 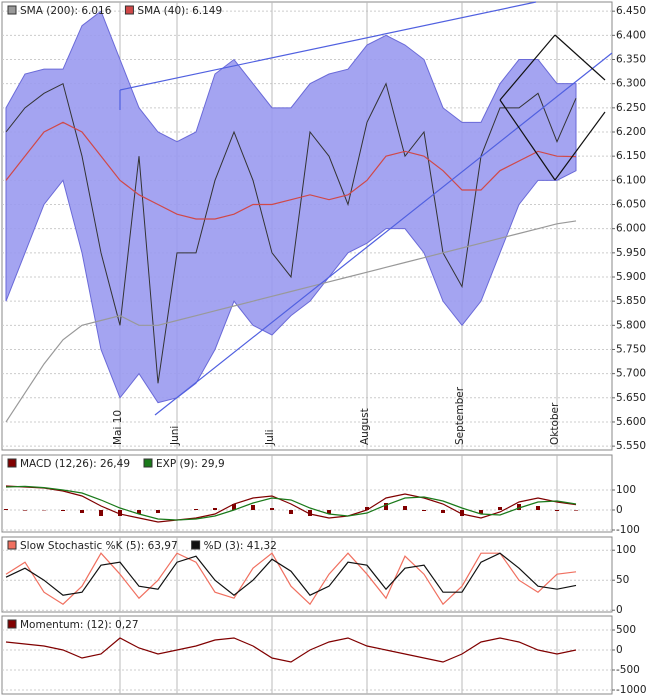 What do you see at coordinates (118, 427) in the screenshot?
I see `x-tick-label: Mai 10` at bounding box center [118, 427].